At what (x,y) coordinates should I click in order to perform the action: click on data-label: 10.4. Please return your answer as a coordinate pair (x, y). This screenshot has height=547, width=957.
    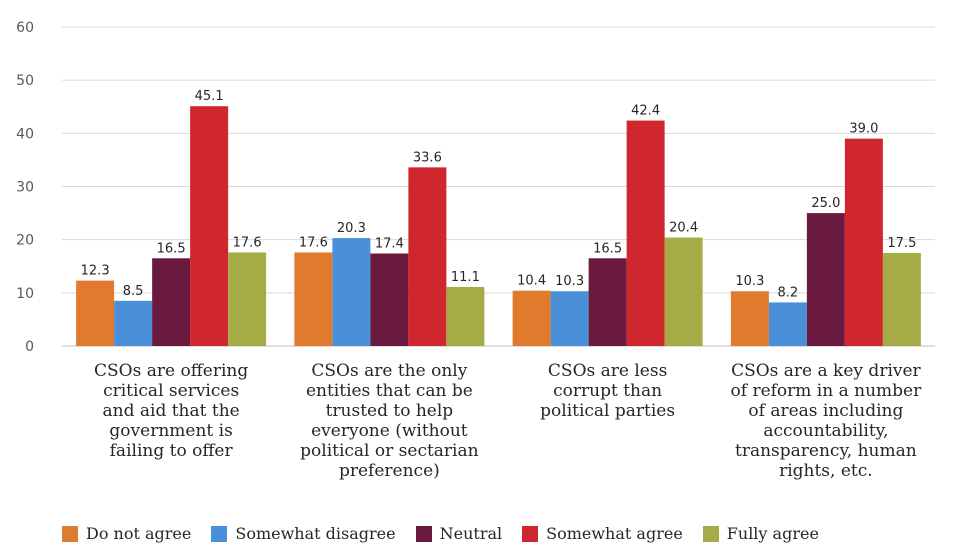
    Looking at the image, I should click on (531, 281).